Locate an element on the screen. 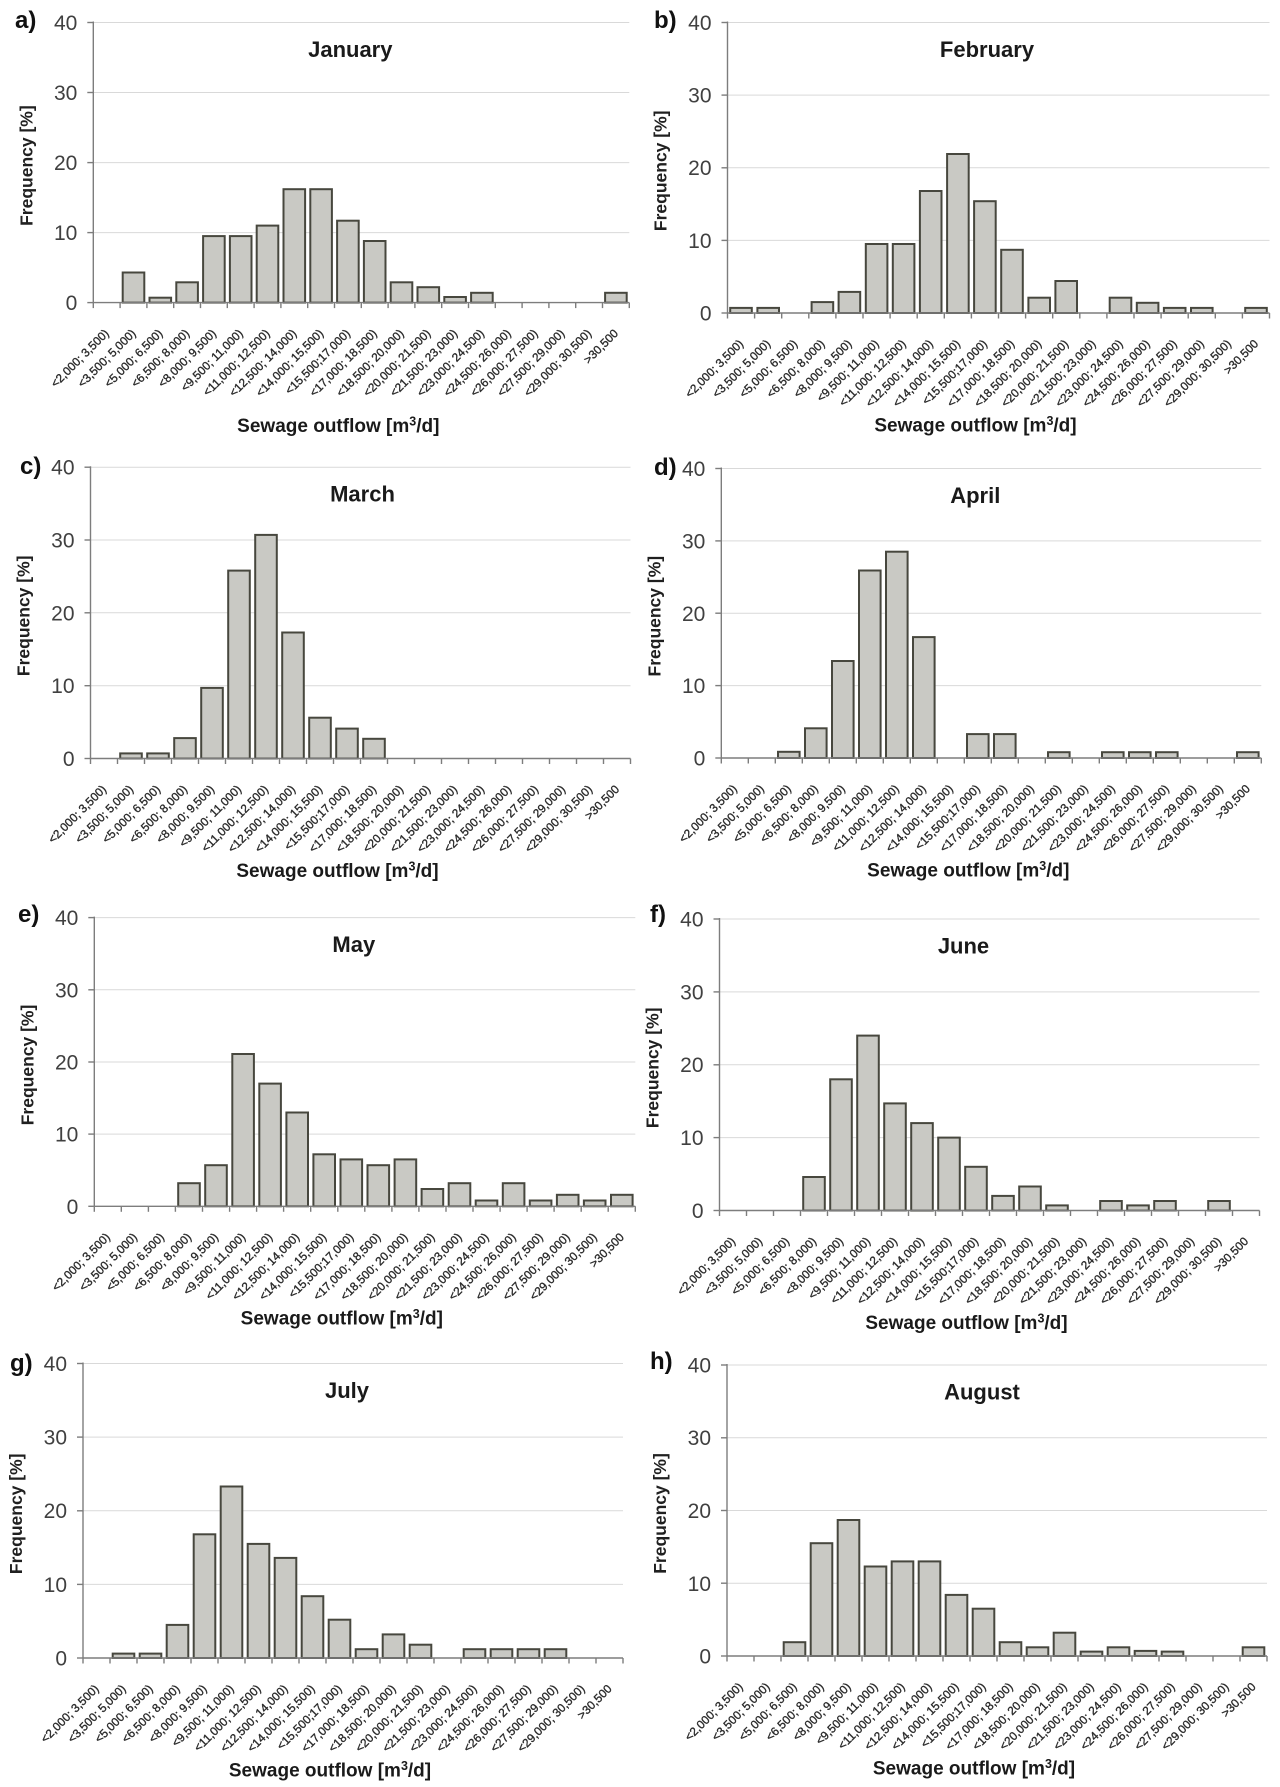 Image resolution: width=1280 pixels, height=1787 pixels. svg-text: e) is located at coordinates (28, 914).